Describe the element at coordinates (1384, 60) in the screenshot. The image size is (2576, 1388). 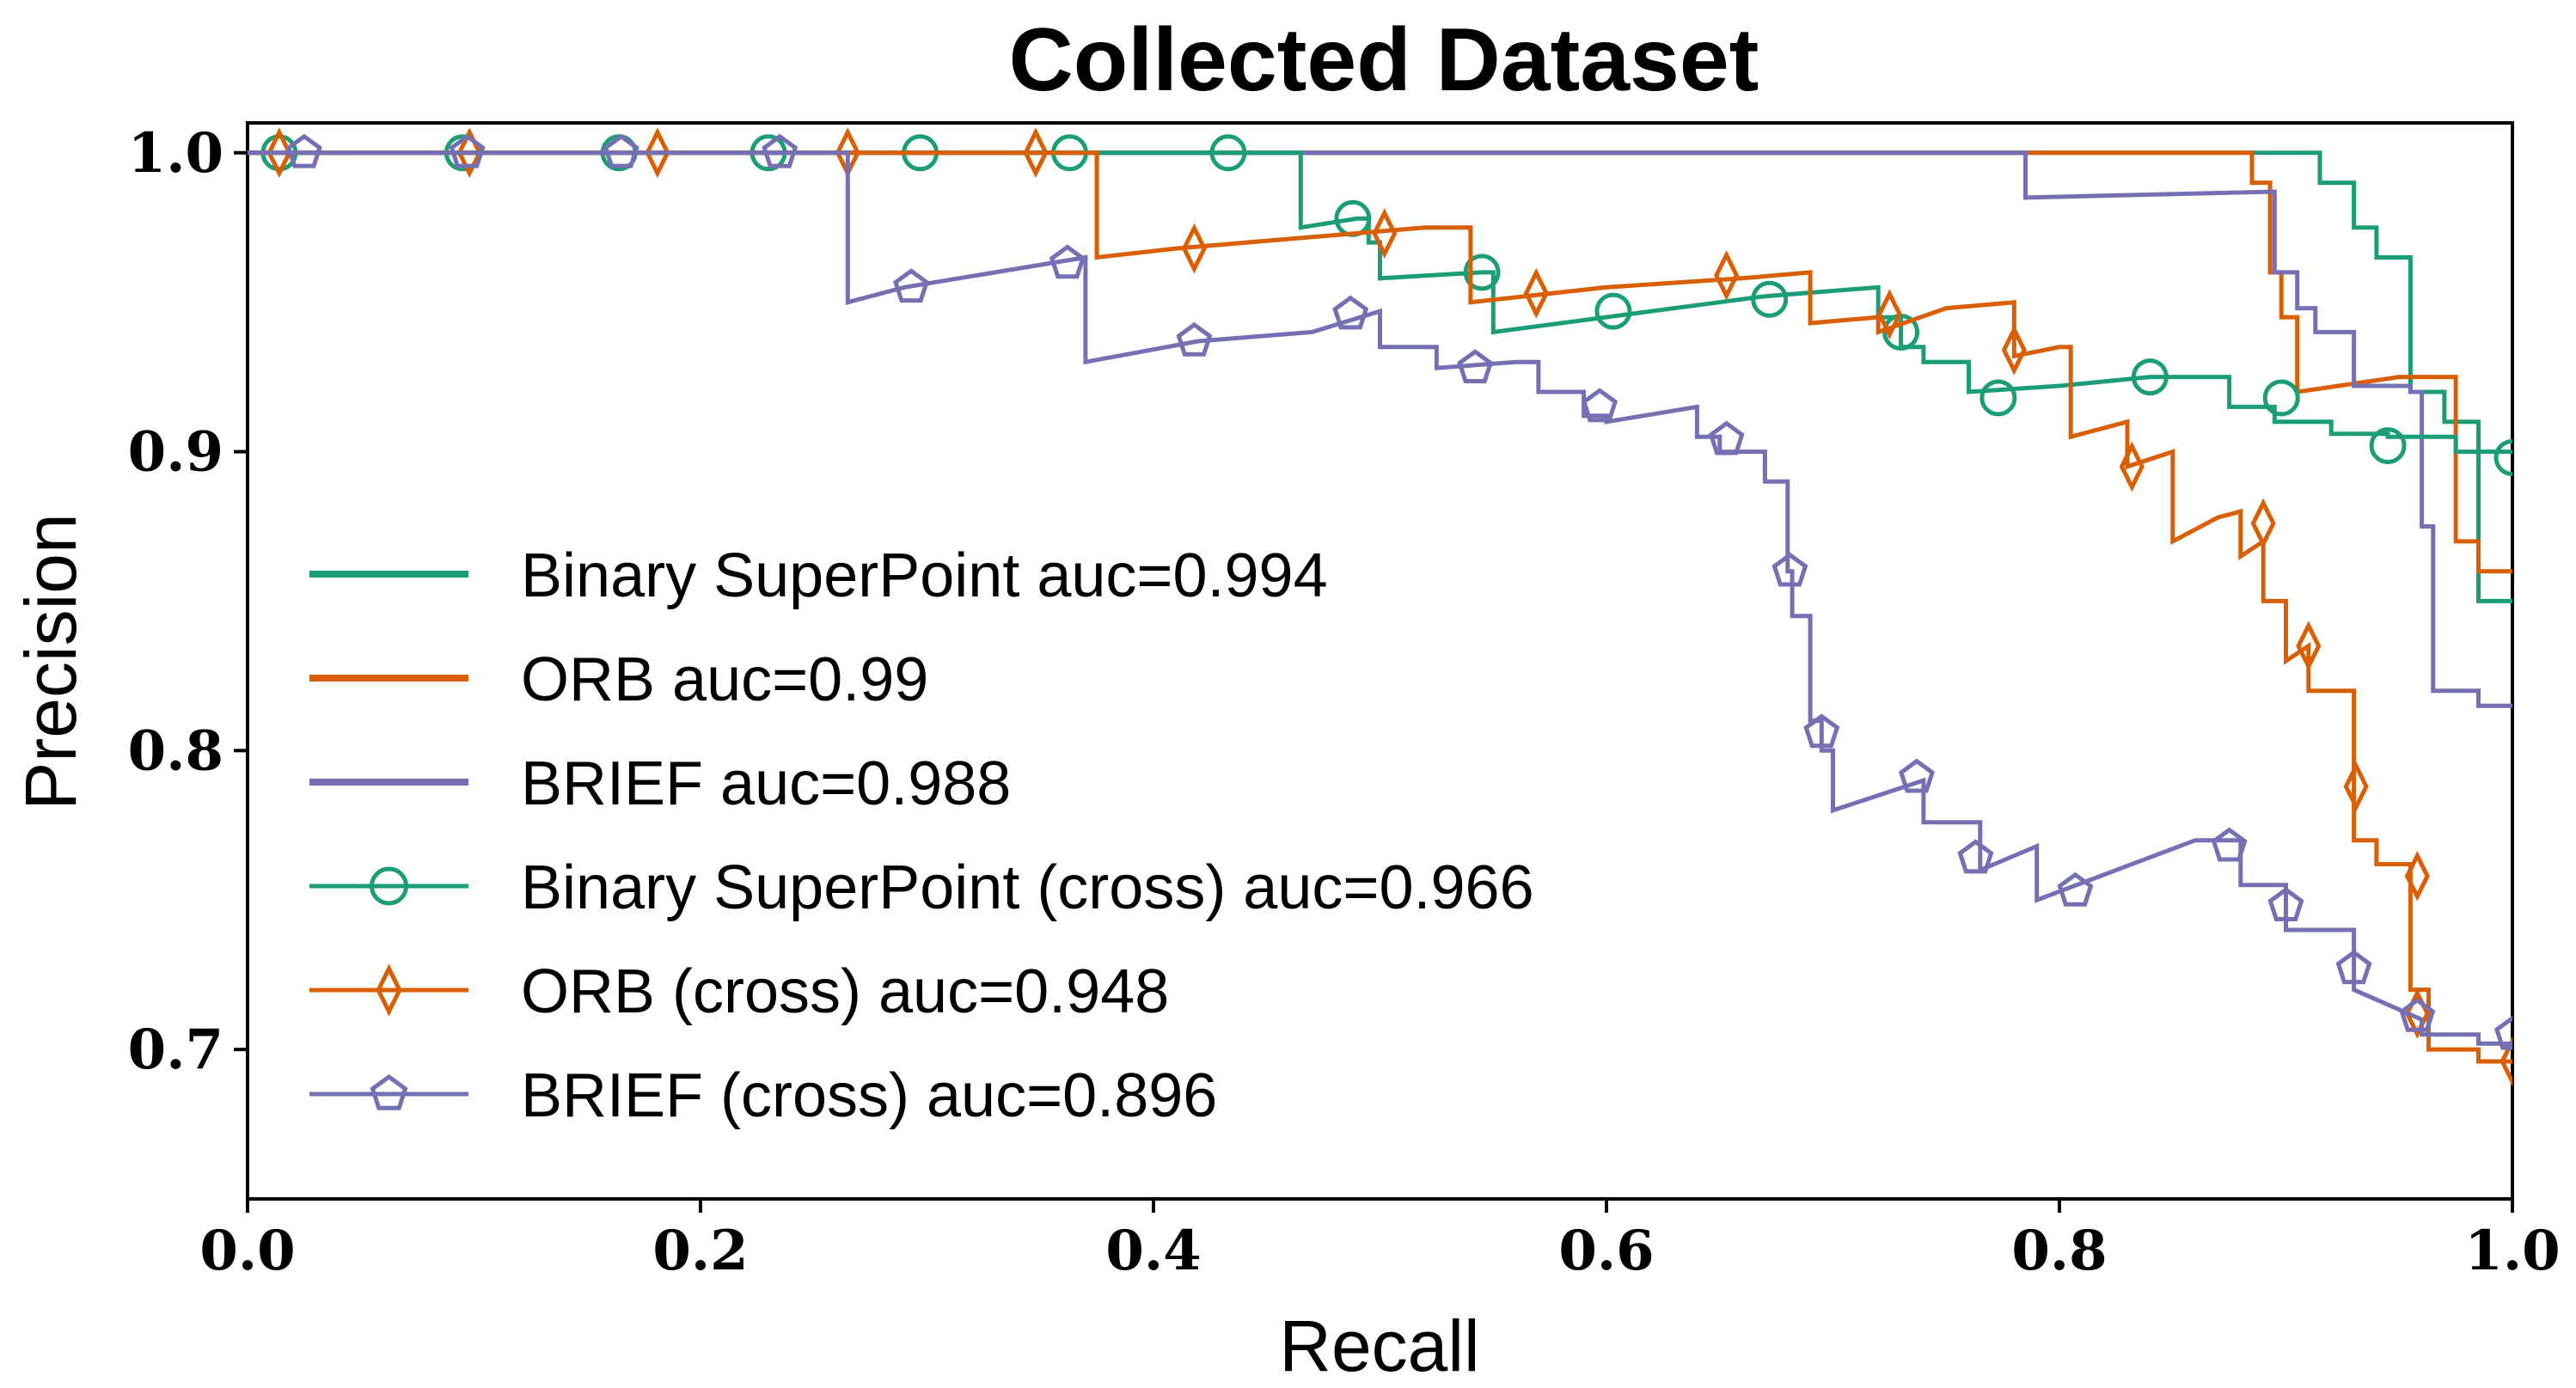
I see `chart-title: Collected Dataset` at that location.